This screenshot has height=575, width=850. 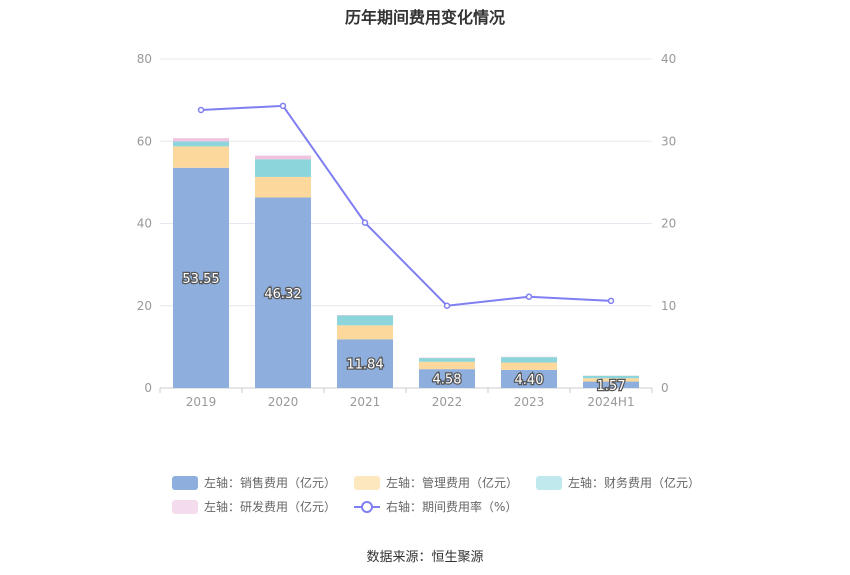 I want to click on bar-data-label: 1.57, so click(x=611, y=386).